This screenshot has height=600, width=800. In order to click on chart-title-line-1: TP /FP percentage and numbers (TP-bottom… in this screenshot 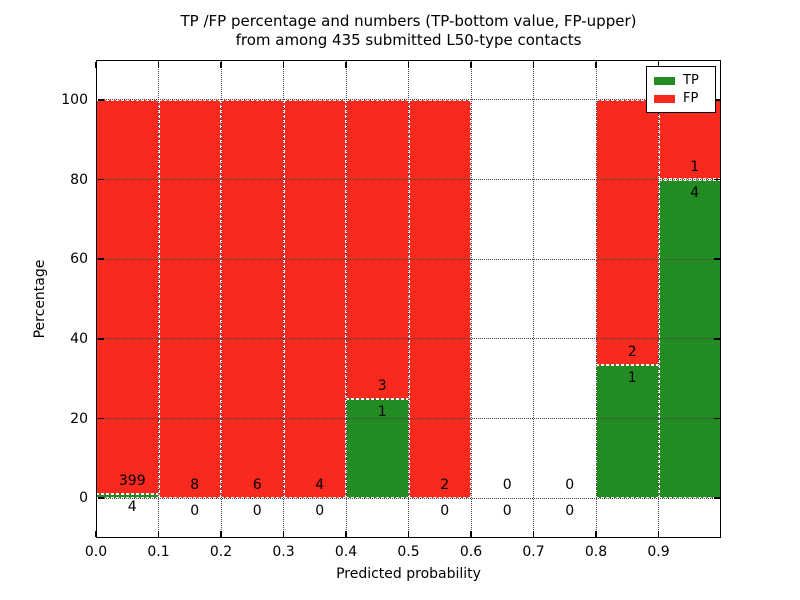, I will do `click(408, 21)`.